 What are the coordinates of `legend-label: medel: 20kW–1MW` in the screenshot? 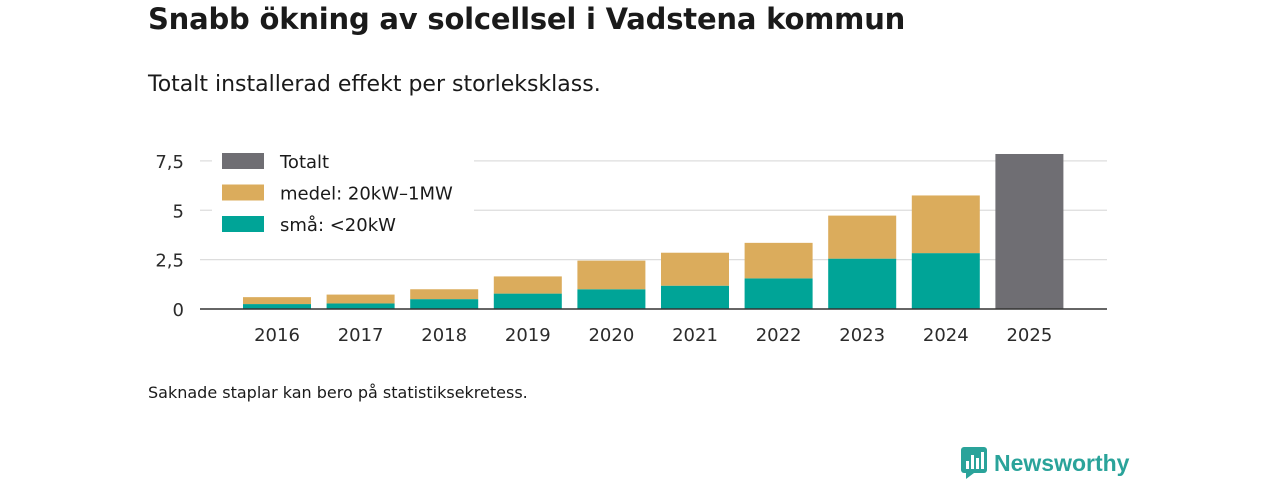 It's located at (366, 194).